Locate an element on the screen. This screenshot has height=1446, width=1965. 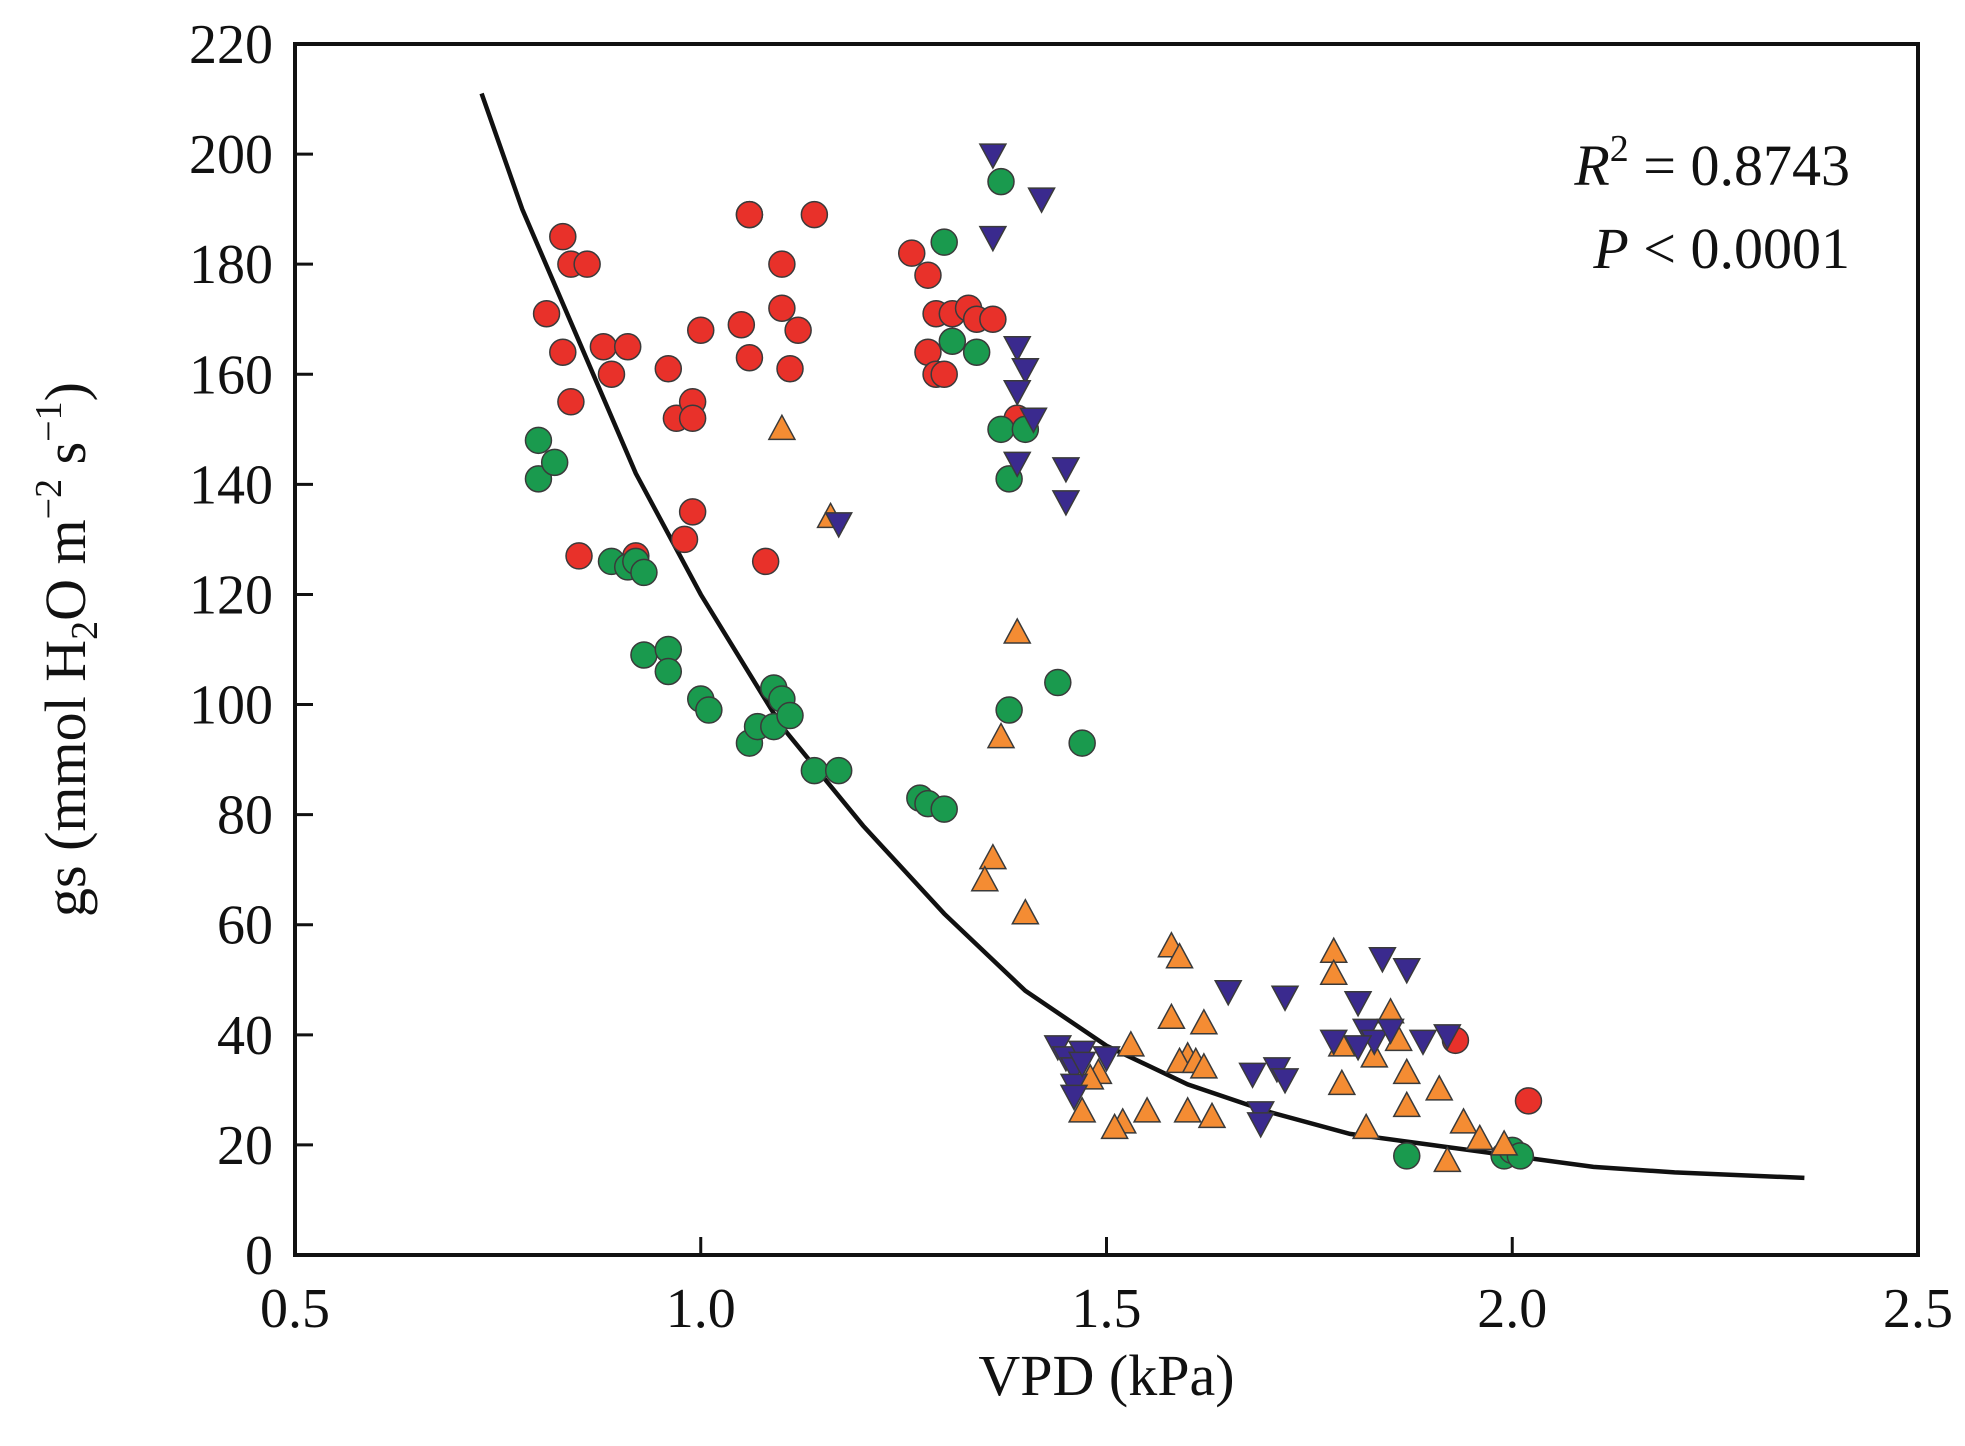
y-axis-title-part: gs (mmol H is located at coordinates (65, 778).